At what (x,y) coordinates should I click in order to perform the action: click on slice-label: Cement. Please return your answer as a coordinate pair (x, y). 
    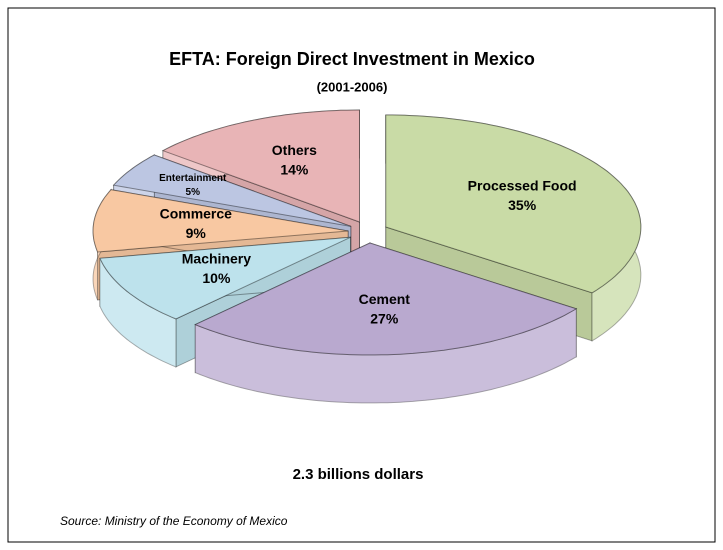
    Looking at the image, I should click on (385, 299).